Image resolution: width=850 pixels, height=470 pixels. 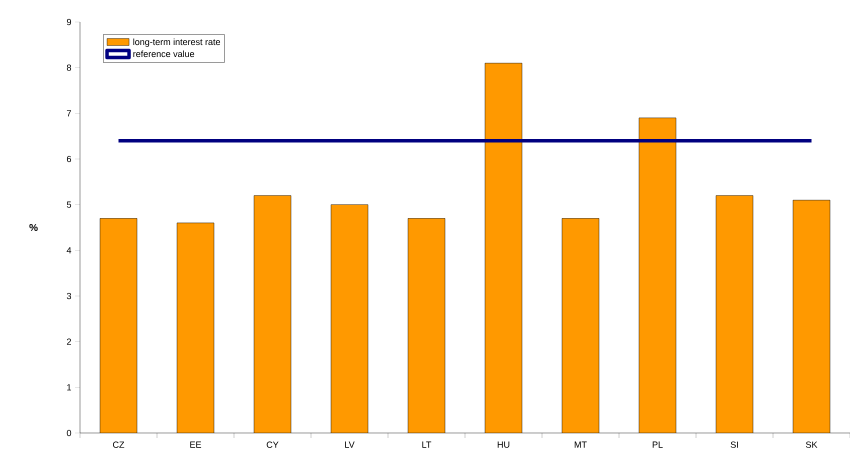 I want to click on y-tick-label: 5, so click(x=69, y=205).